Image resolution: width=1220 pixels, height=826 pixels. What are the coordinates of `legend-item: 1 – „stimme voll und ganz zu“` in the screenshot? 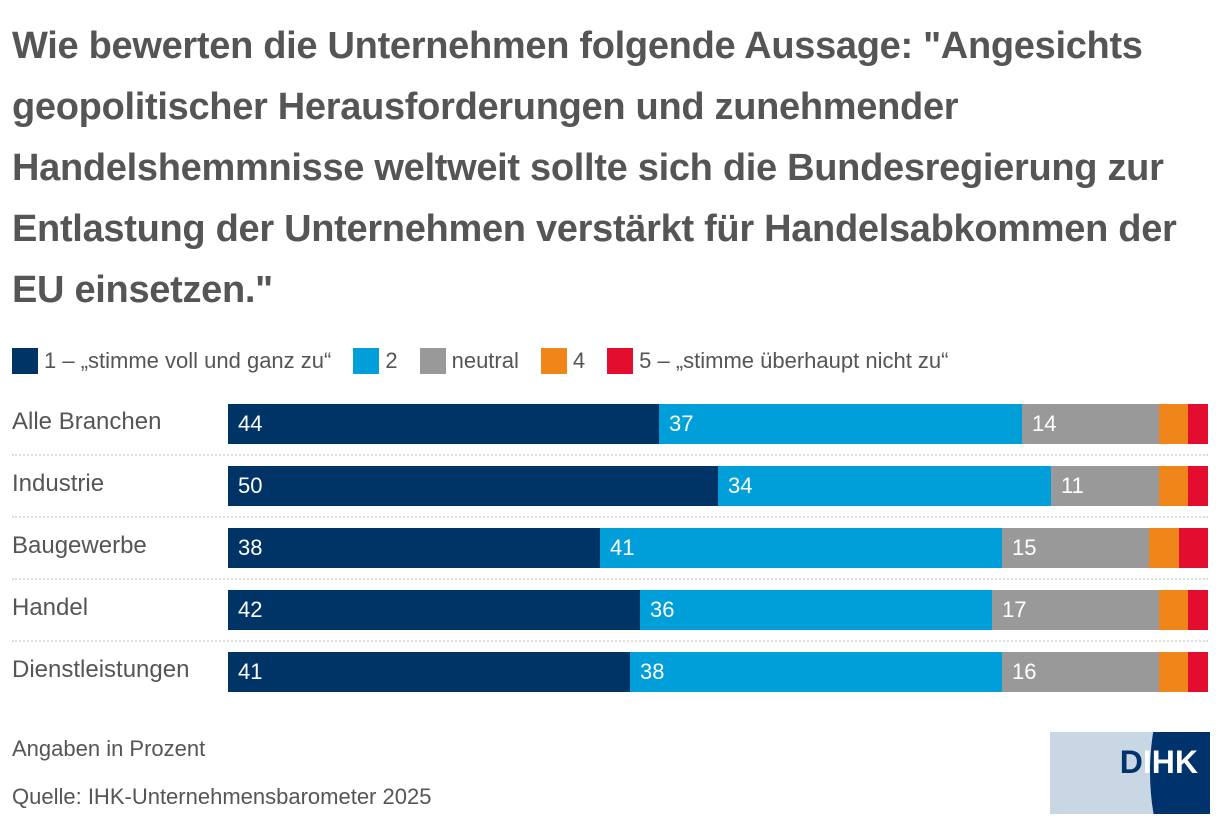 It's located at (171, 361).